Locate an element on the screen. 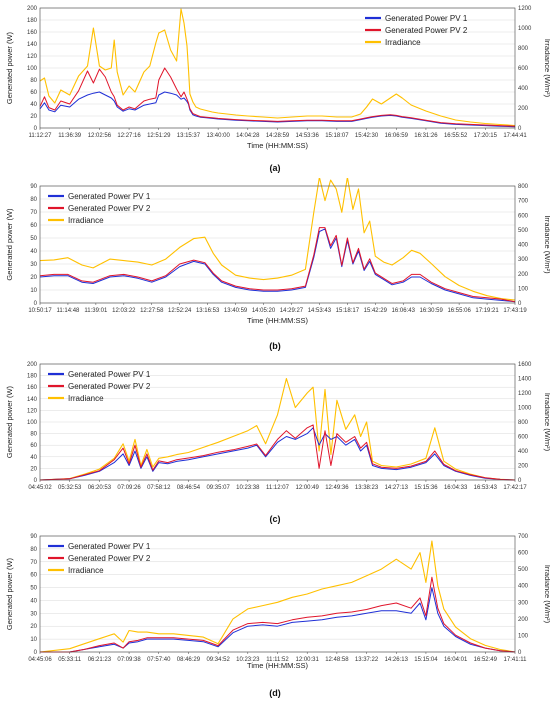 The width and height of the screenshot is (550, 710). y-tick-label: 120 is located at coordinates (32, 411).